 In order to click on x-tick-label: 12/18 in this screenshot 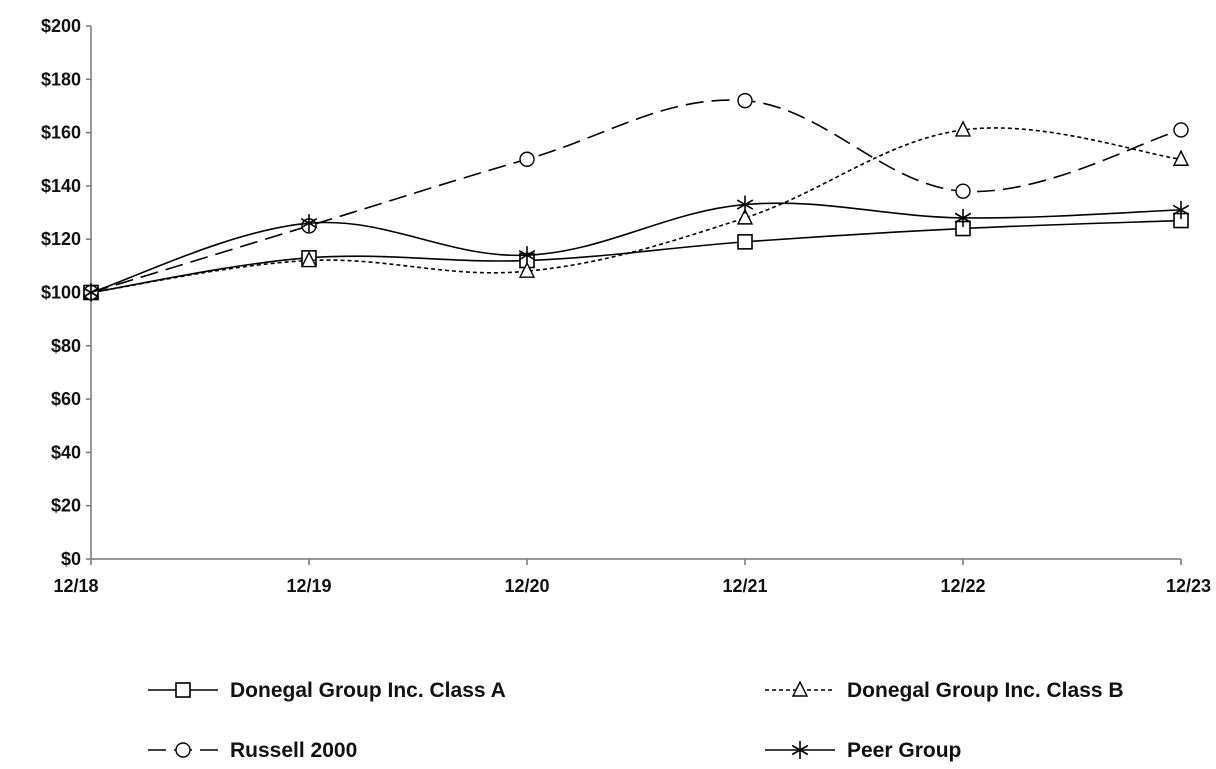, I will do `click(75, 586)`.